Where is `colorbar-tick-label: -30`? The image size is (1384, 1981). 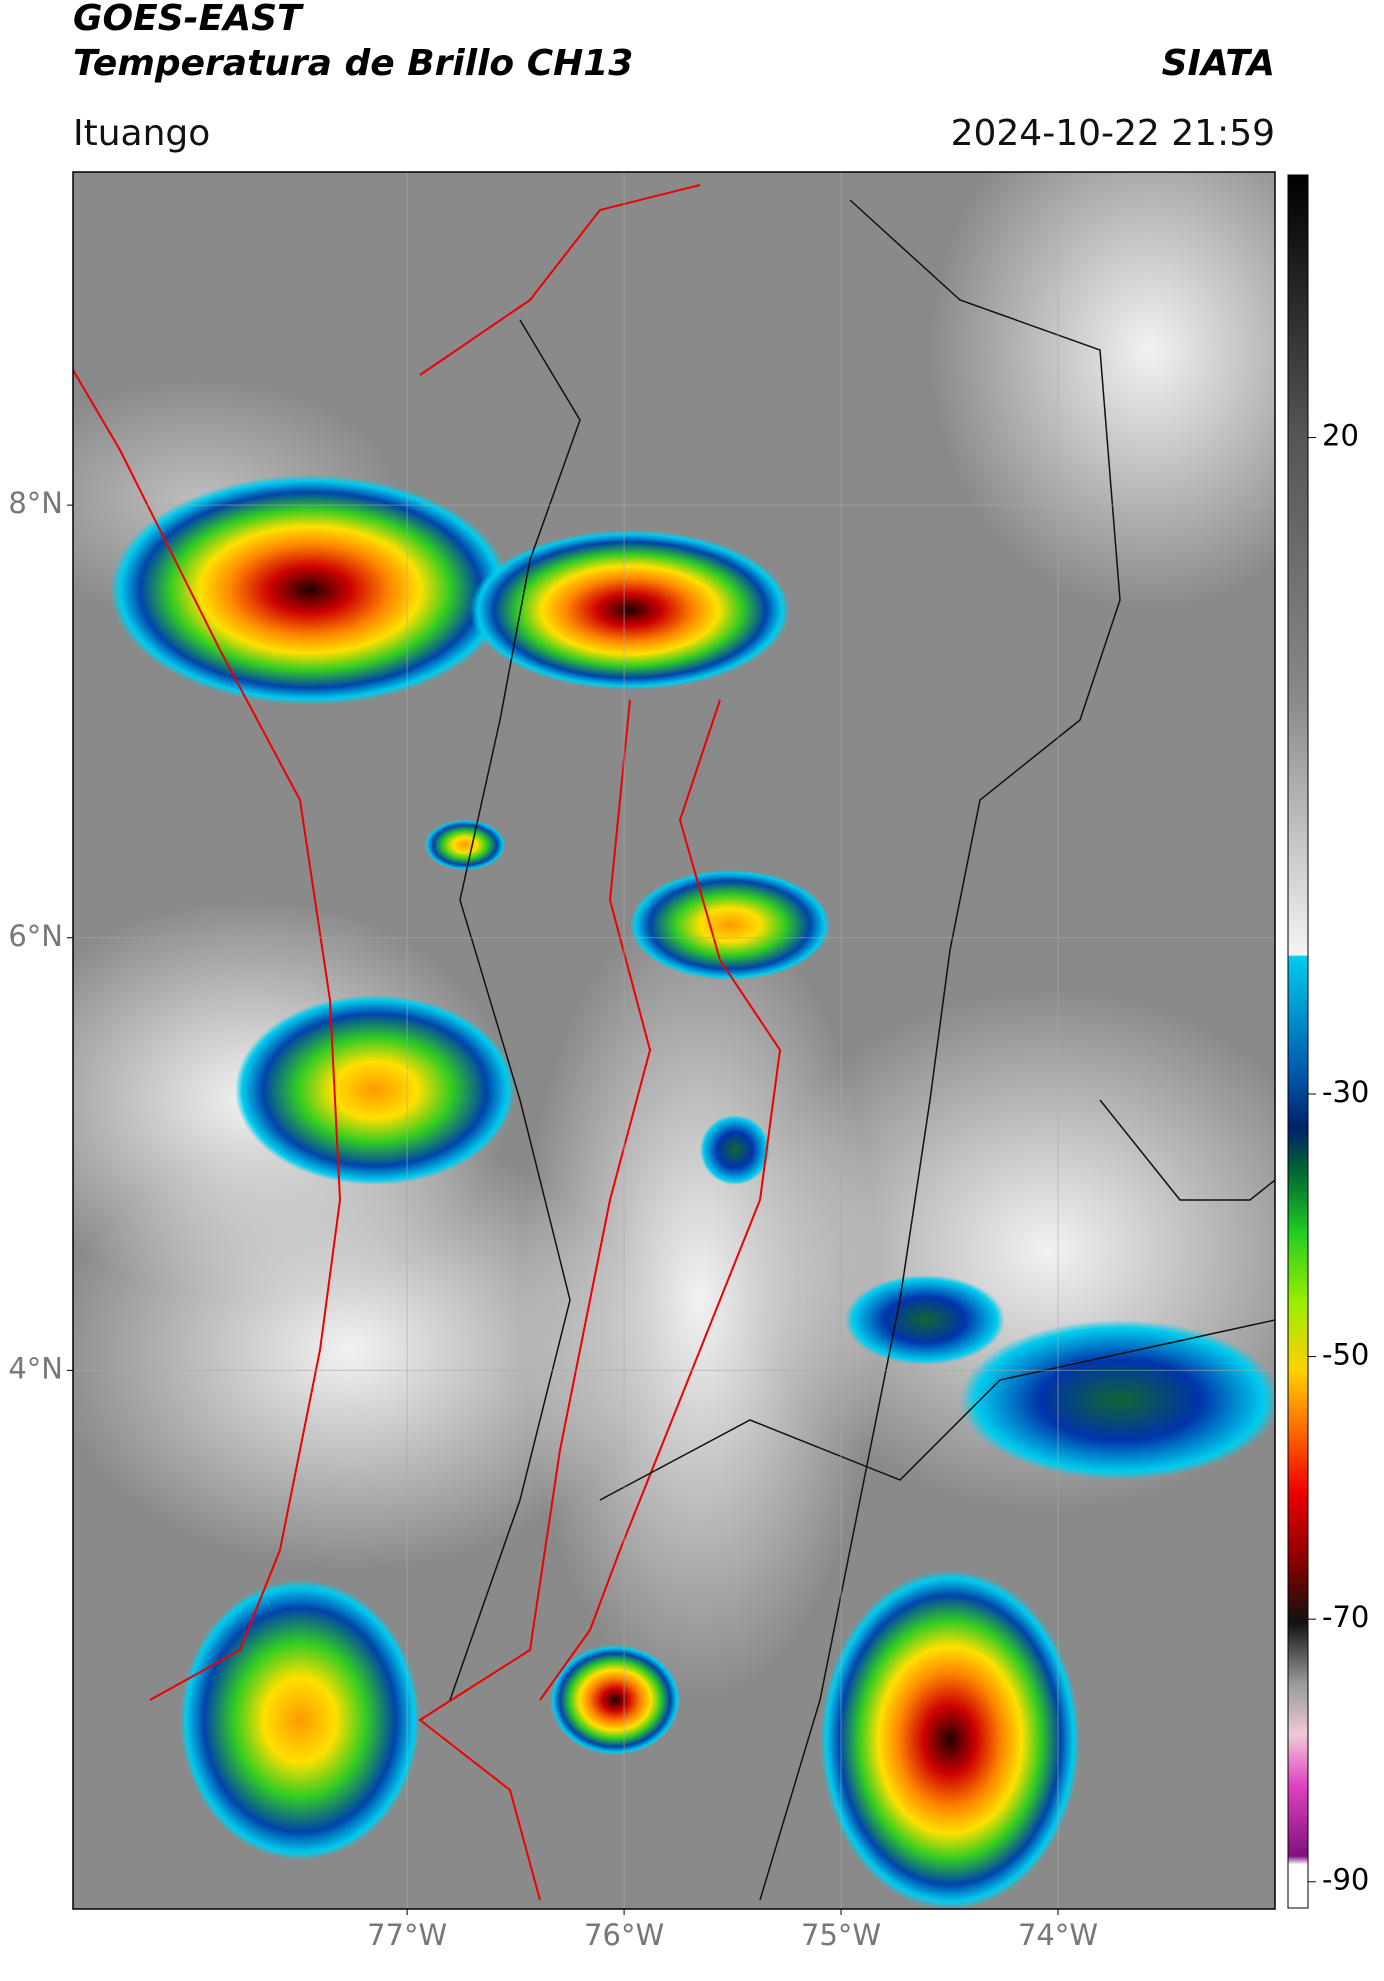
colorbar-tick-label: -30 is located at coordinates (1345, 1092).